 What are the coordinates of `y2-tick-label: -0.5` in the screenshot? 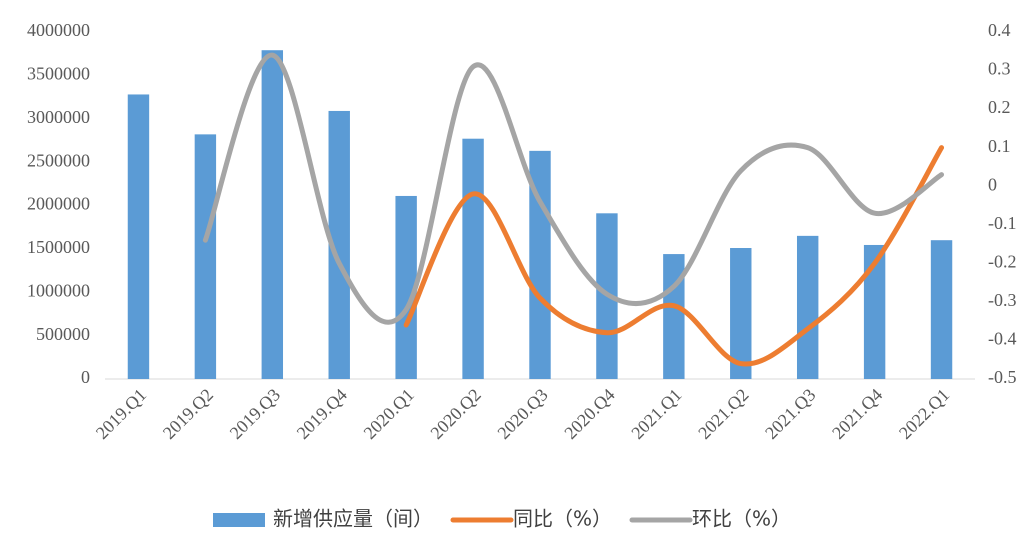 It's located at (1002, 377).